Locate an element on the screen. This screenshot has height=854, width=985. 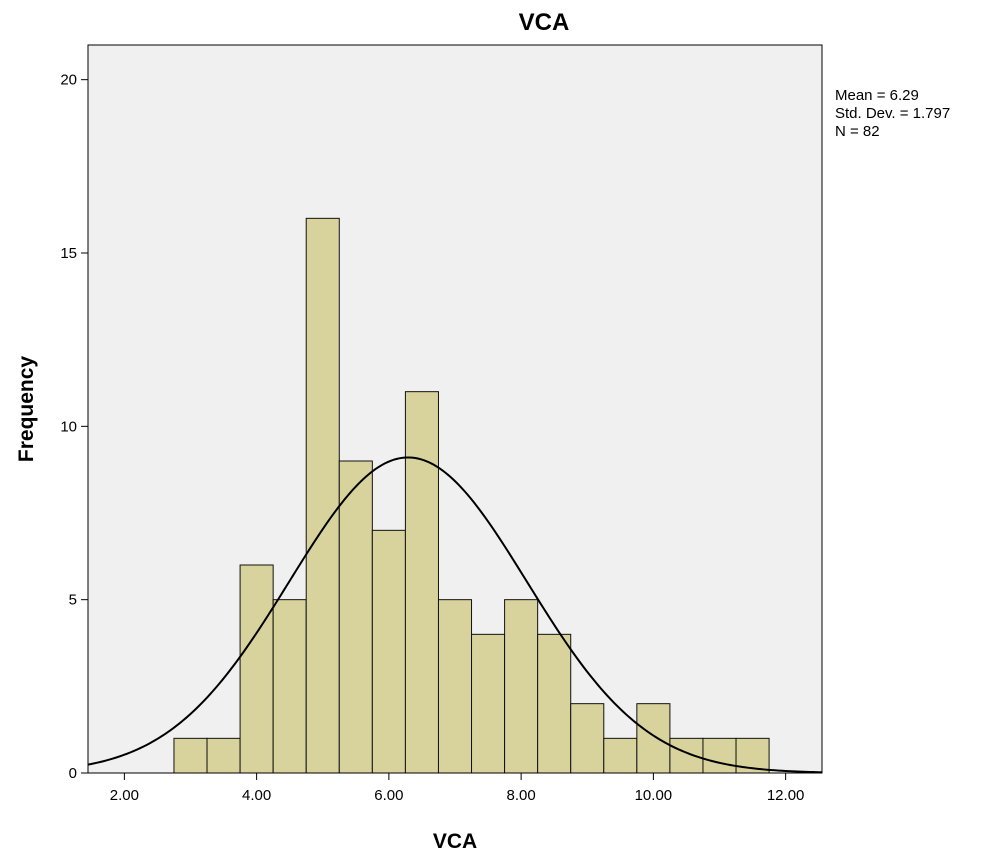
y-axis: 0 5 10 15 20 is located at coordinates (74, 427).